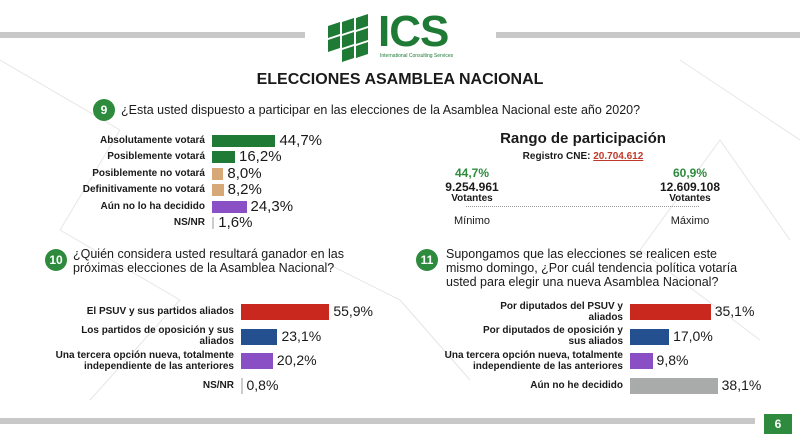  What do you see at coordinates (235, 222) in the screenshot?
I see `value-label: 1,6%` at bounding box center [235, 222].